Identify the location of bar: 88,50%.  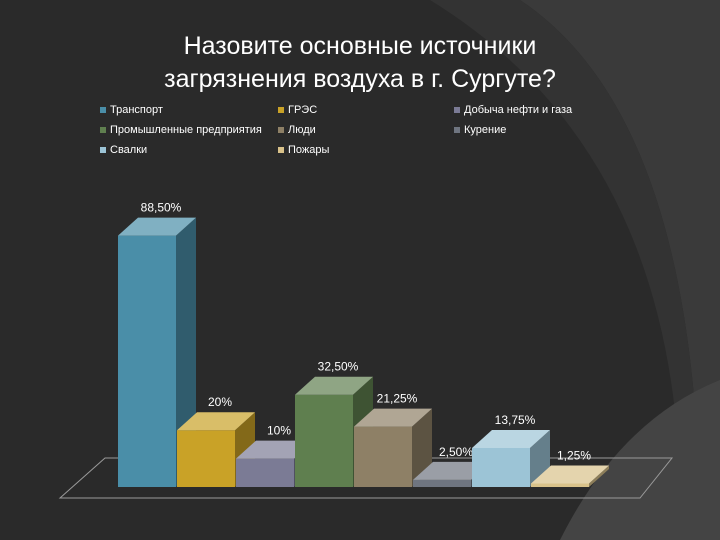
(157, 344).